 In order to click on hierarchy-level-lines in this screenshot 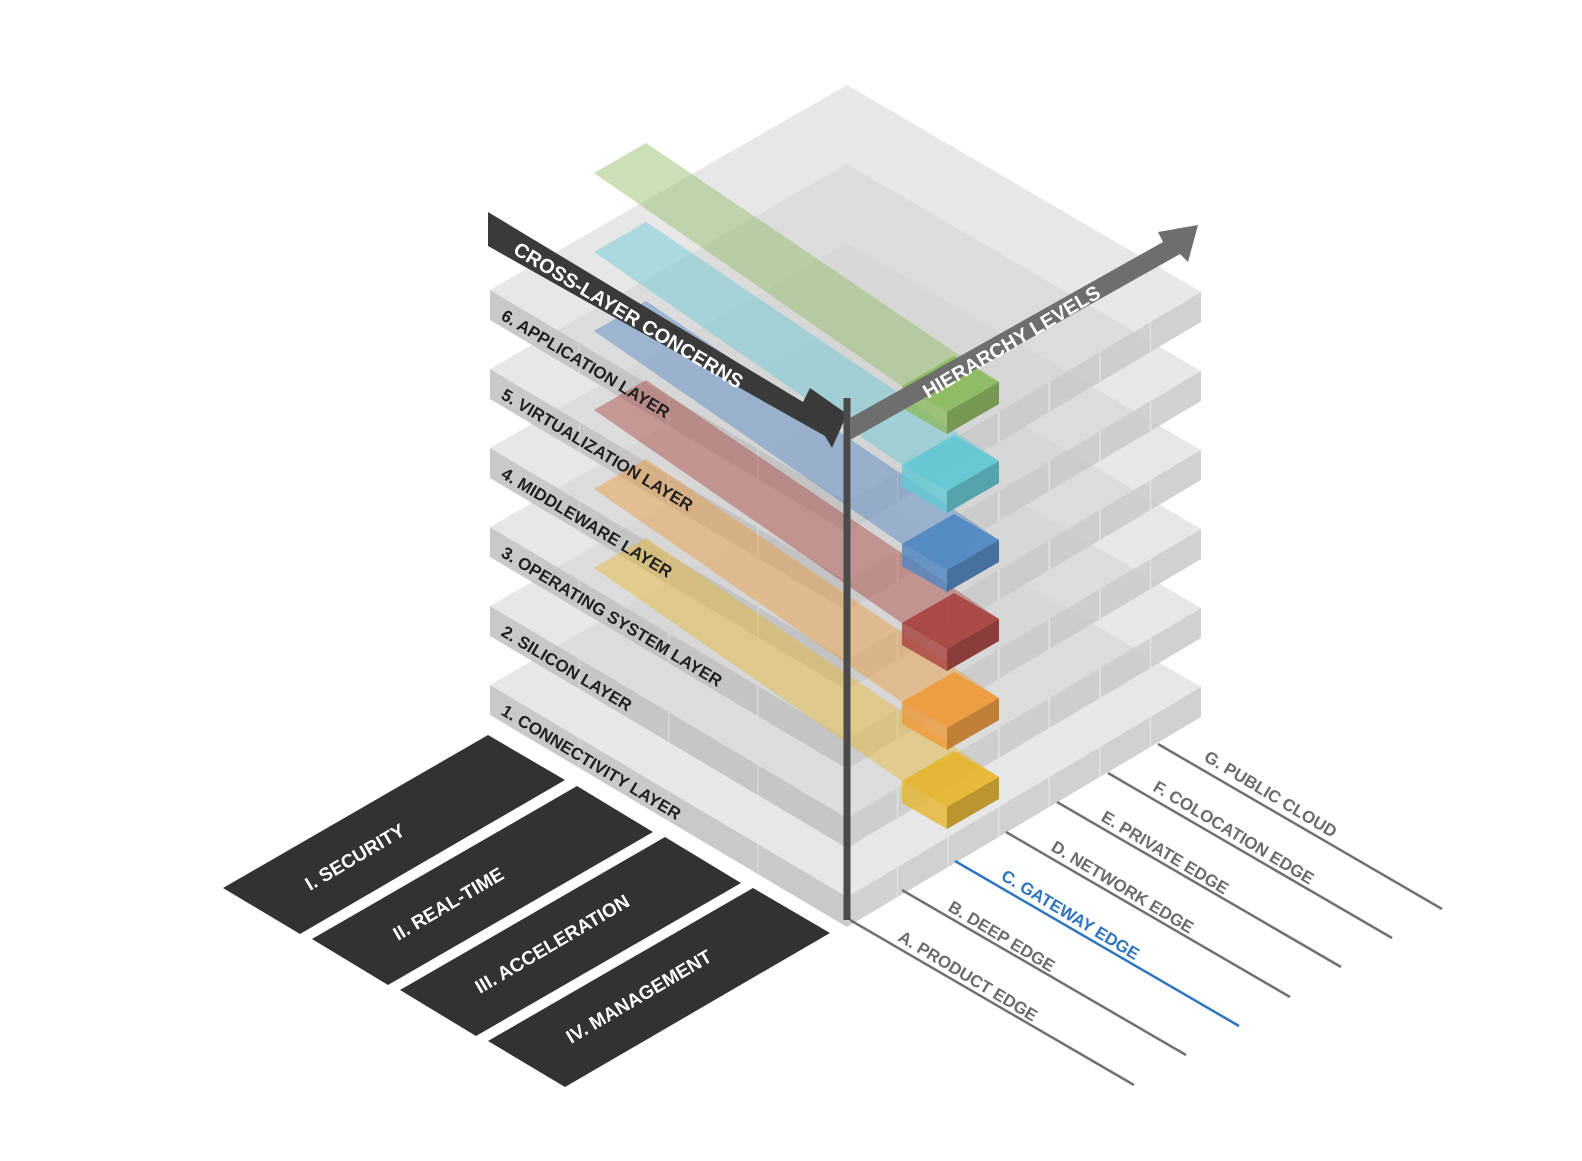, I will do `click(1146, 914)`.